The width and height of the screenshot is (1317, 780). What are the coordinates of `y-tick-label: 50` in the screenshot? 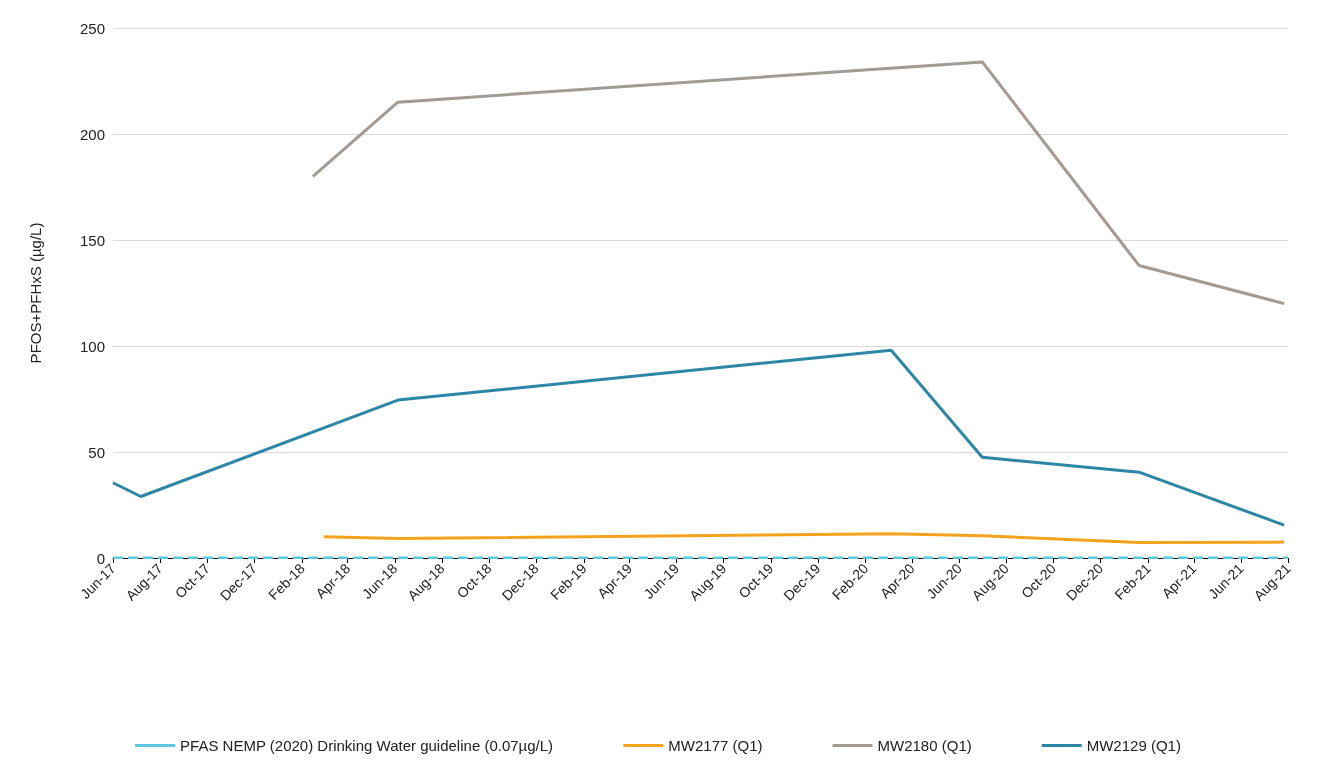 It's located at (96, 452).